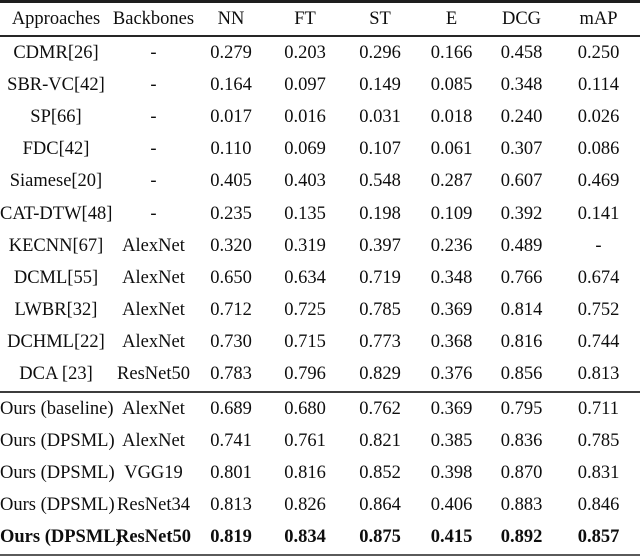 This screenshot has width=640, height=556. I want to click on metric-ft-cell: 0.403, so click(305, 181).